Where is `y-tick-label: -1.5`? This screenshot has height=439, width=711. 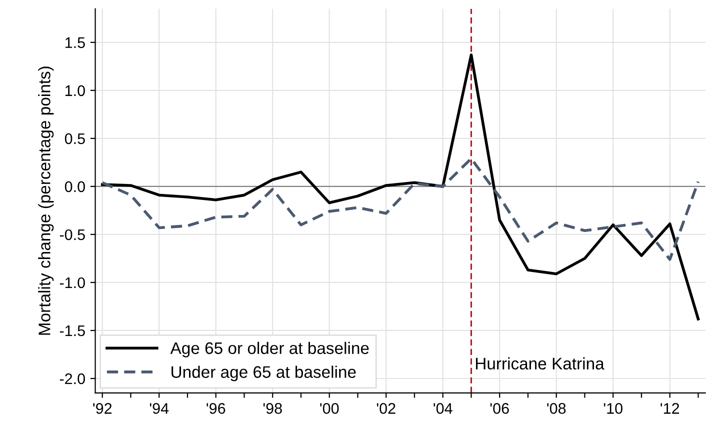
y-tick-label: -1.5 is located at coordinates (72, 331).